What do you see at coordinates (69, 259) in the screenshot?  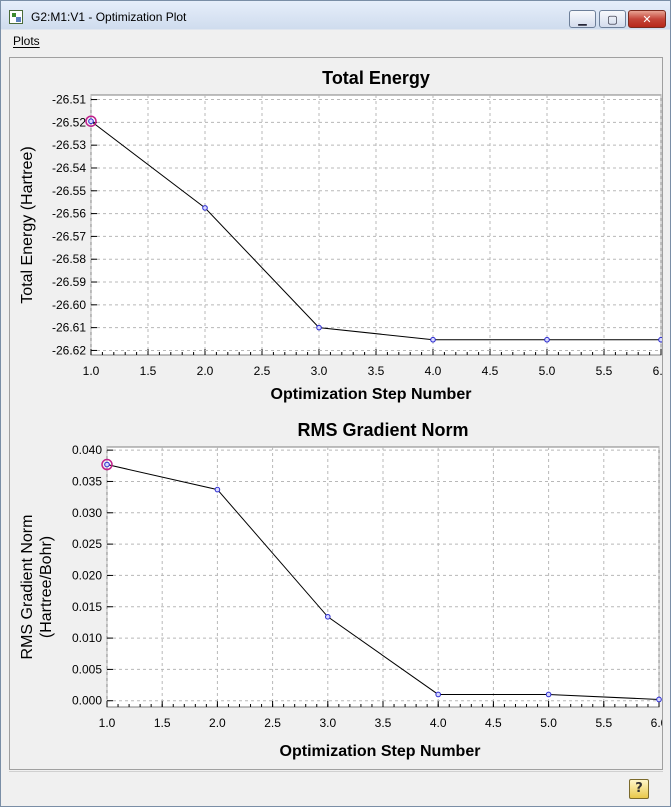 I see `chart1-y-tick-label: -26.58` at bounding box center [69, 259].